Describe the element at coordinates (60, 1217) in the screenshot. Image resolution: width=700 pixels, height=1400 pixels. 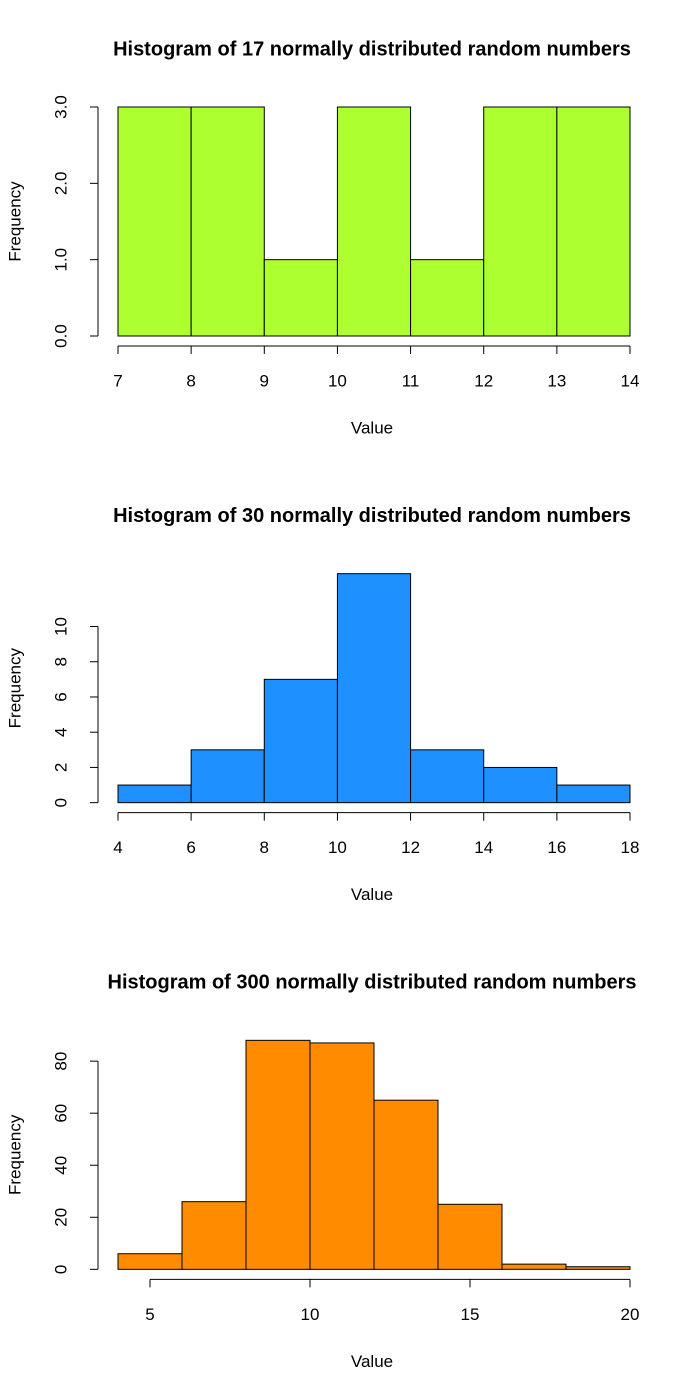
I see `y-tick-label: 20` at that location.